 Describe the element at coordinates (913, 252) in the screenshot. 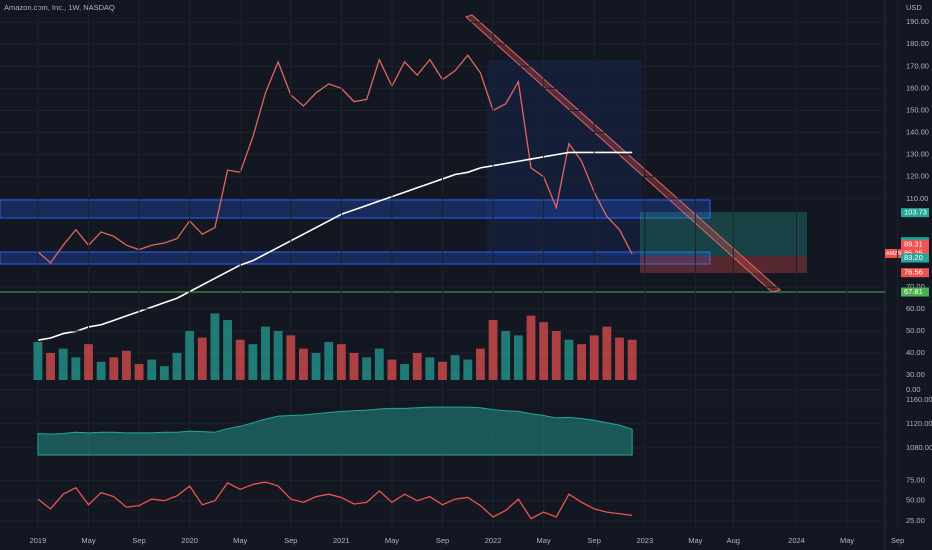

I see `price-tag-label: 85.25` at that location.